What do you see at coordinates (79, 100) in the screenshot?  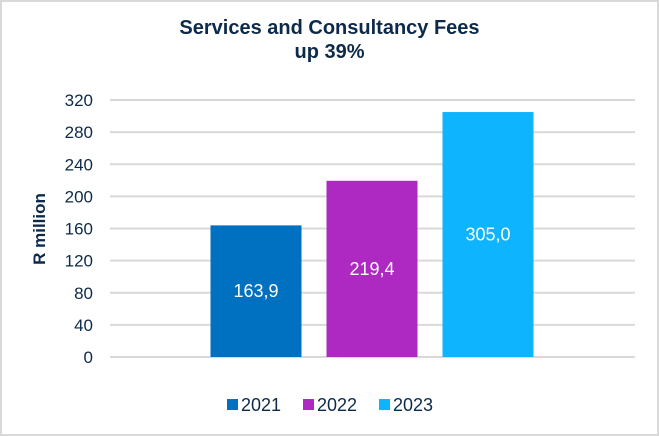 I see `y-tick-label: 320` at bounding box center [79, 100].